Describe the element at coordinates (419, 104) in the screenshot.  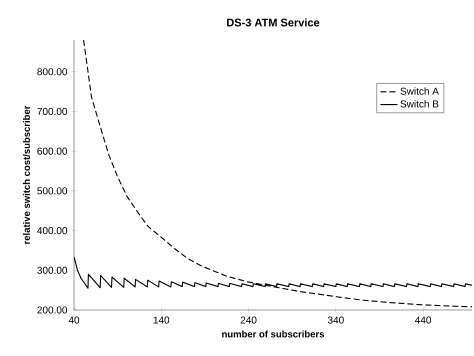
I see `legend-label: Switch B` at that location.